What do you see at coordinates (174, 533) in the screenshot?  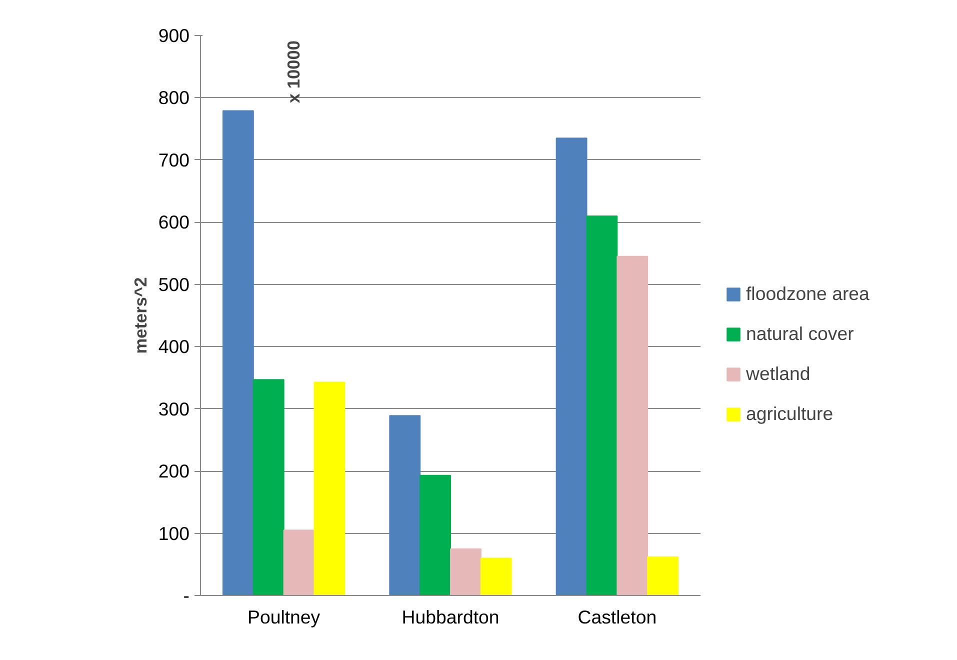 I see `y-tick-label: 100` at bounding box center [174, 533].